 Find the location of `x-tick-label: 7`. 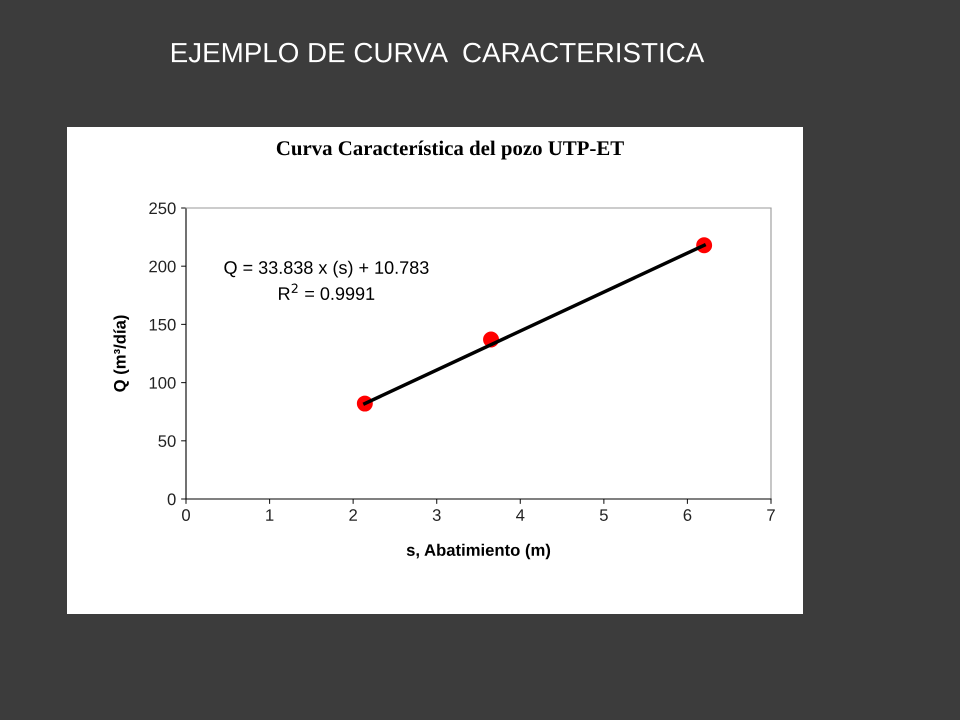

x-tick-label: 7 is located at coordinates (771, 515).